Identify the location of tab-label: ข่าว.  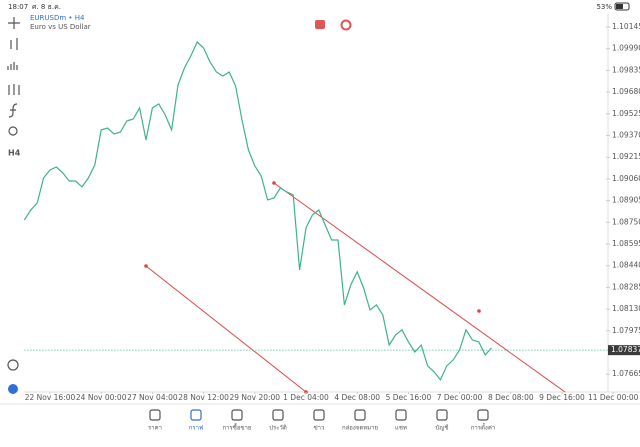
(319, 428).